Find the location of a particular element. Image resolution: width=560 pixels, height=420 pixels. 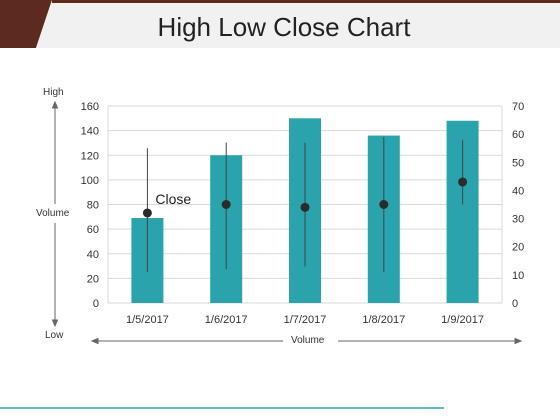

y-left-tick-label: 140 is located at coordinates (90, 132).